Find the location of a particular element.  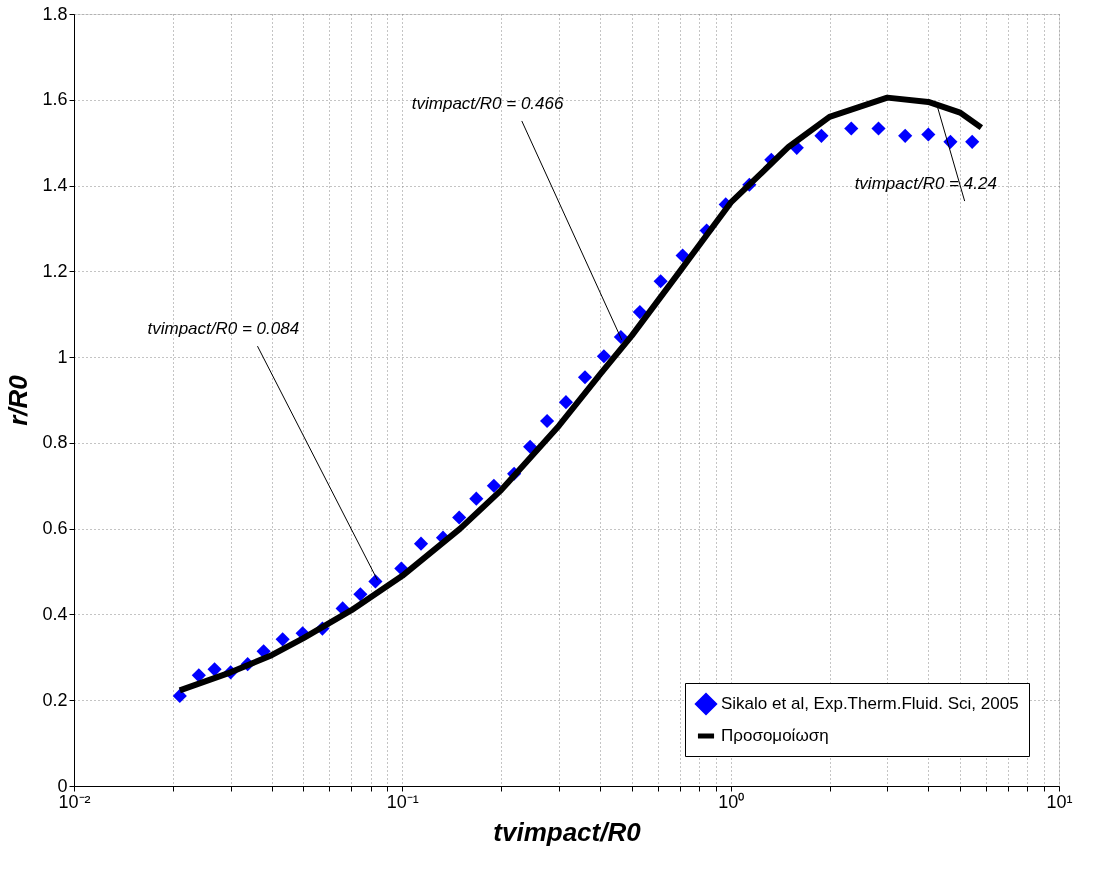

y-tick-label: 1 is located at coordinates (62, 356).